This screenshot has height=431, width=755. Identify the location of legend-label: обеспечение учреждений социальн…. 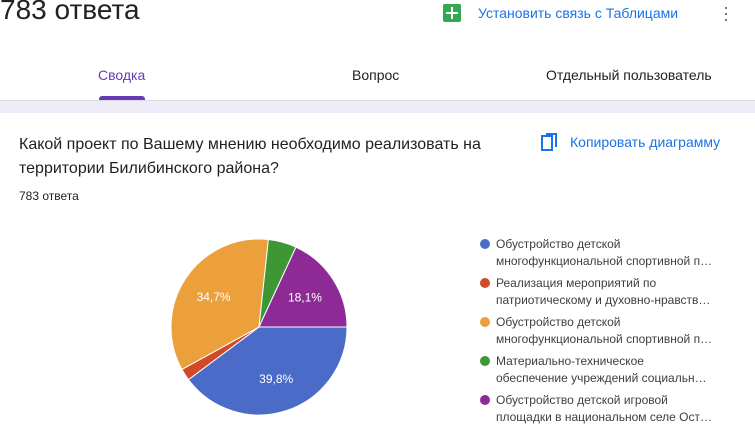
(601, 378).